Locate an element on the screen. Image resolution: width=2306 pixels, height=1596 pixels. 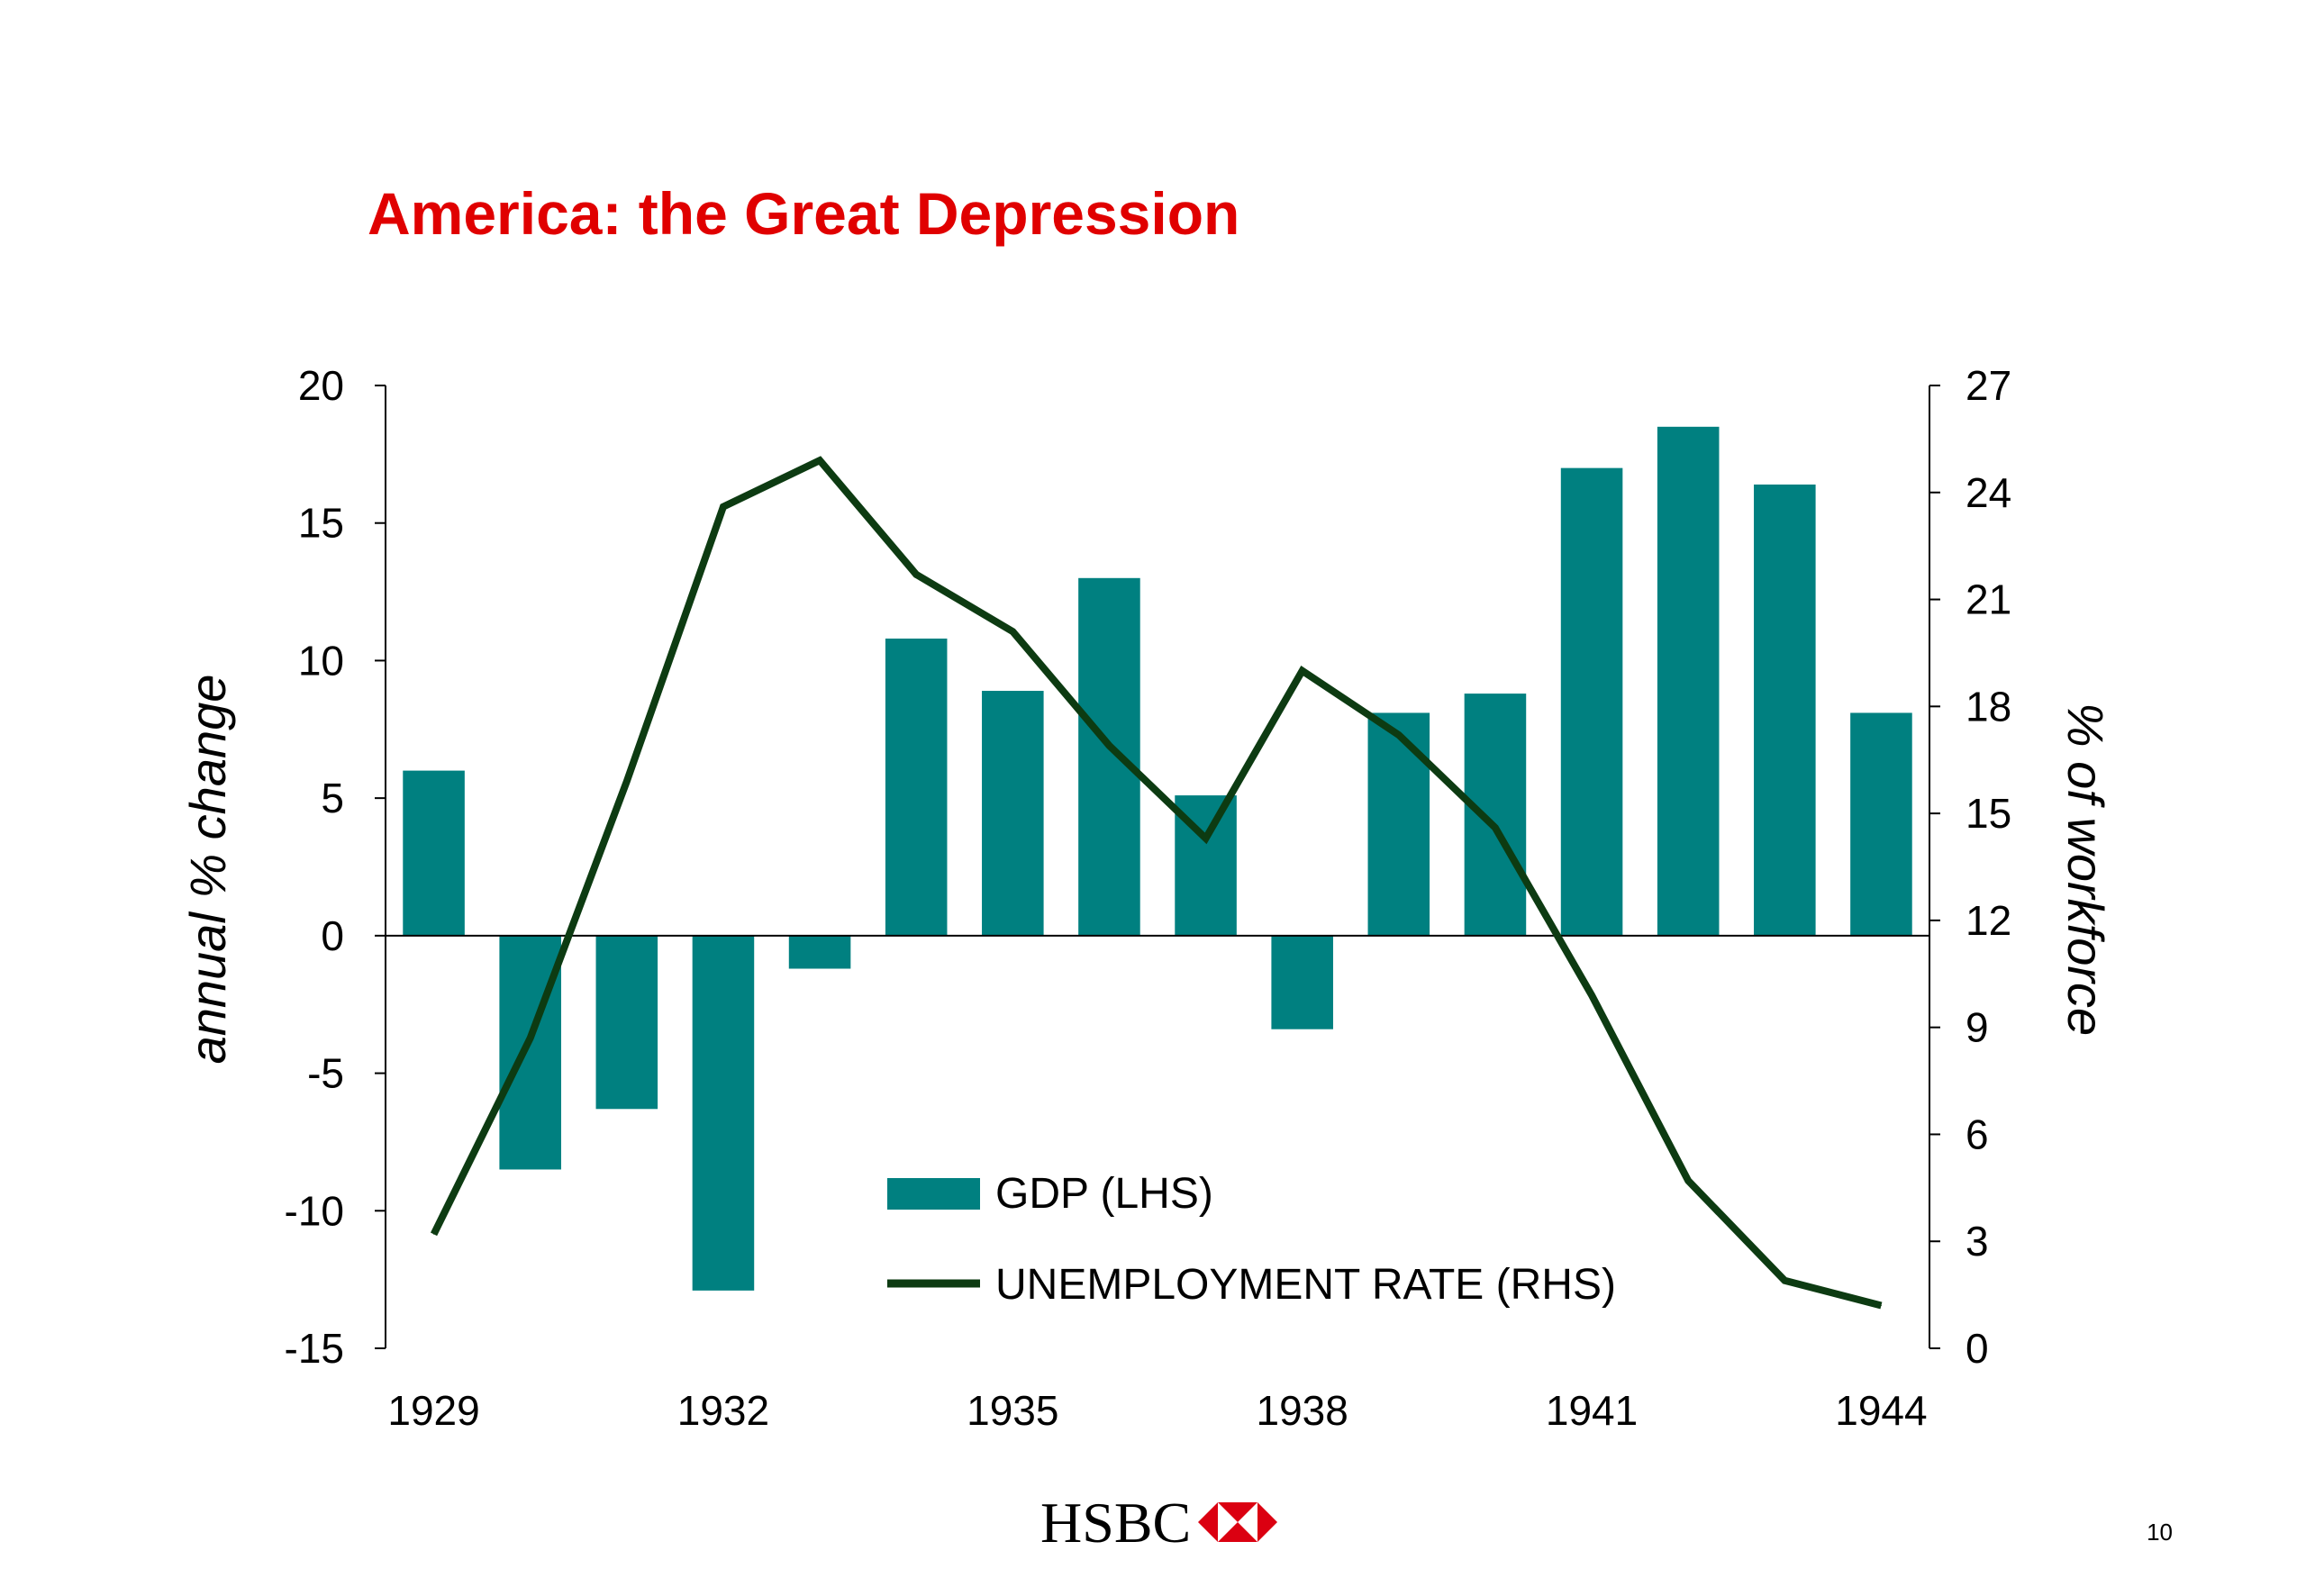
gdp-bar-1941 is located at coordinates (1591, 701).